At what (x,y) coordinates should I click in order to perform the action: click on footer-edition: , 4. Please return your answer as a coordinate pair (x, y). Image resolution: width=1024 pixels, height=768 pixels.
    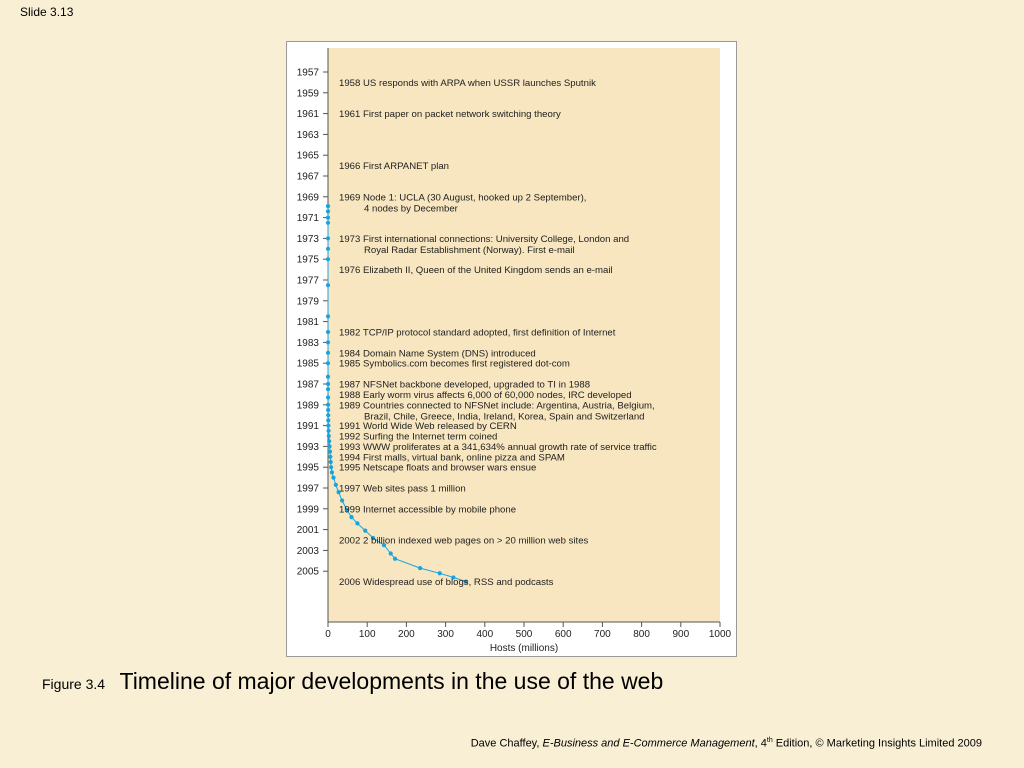
    Looking at the image, I should click on (760, 743).